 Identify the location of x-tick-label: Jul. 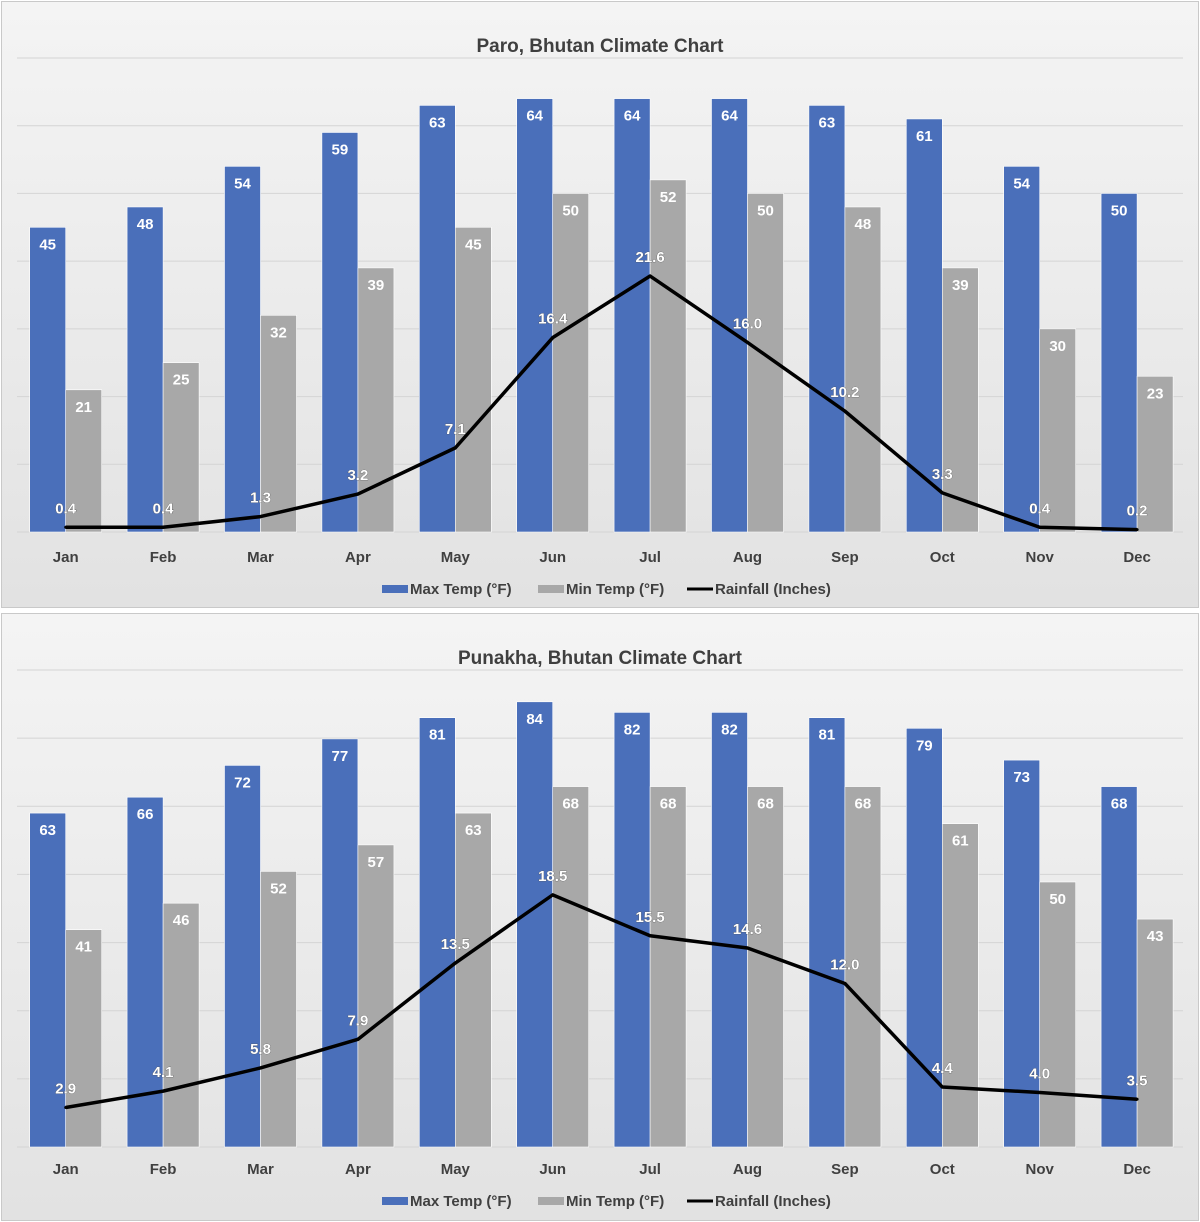
(650, 557).